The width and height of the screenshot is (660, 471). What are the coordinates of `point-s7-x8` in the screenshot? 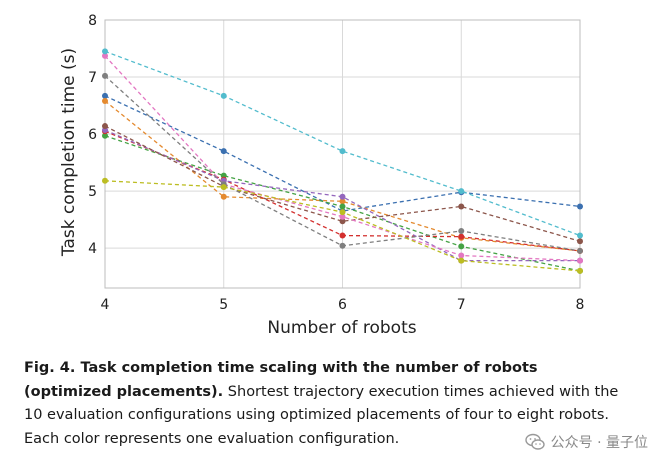 It's located at (580, 250).